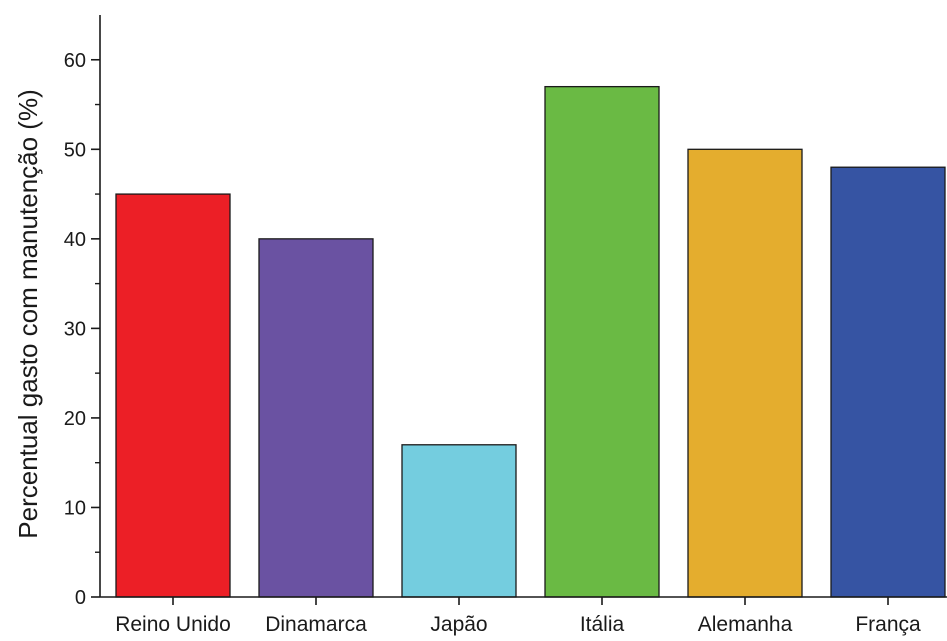  I want to click on bar-alemanha, so click(745, 373).